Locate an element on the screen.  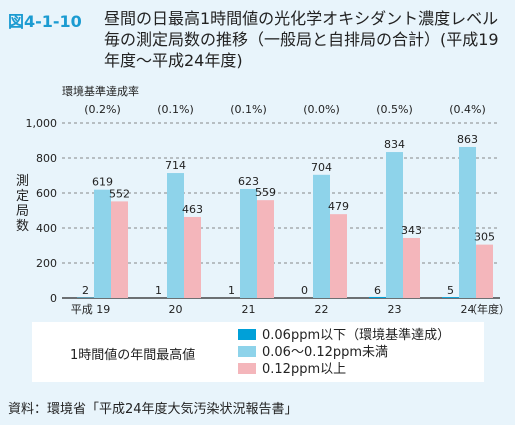
data-label: 834 is located at coordinates (394, 144).